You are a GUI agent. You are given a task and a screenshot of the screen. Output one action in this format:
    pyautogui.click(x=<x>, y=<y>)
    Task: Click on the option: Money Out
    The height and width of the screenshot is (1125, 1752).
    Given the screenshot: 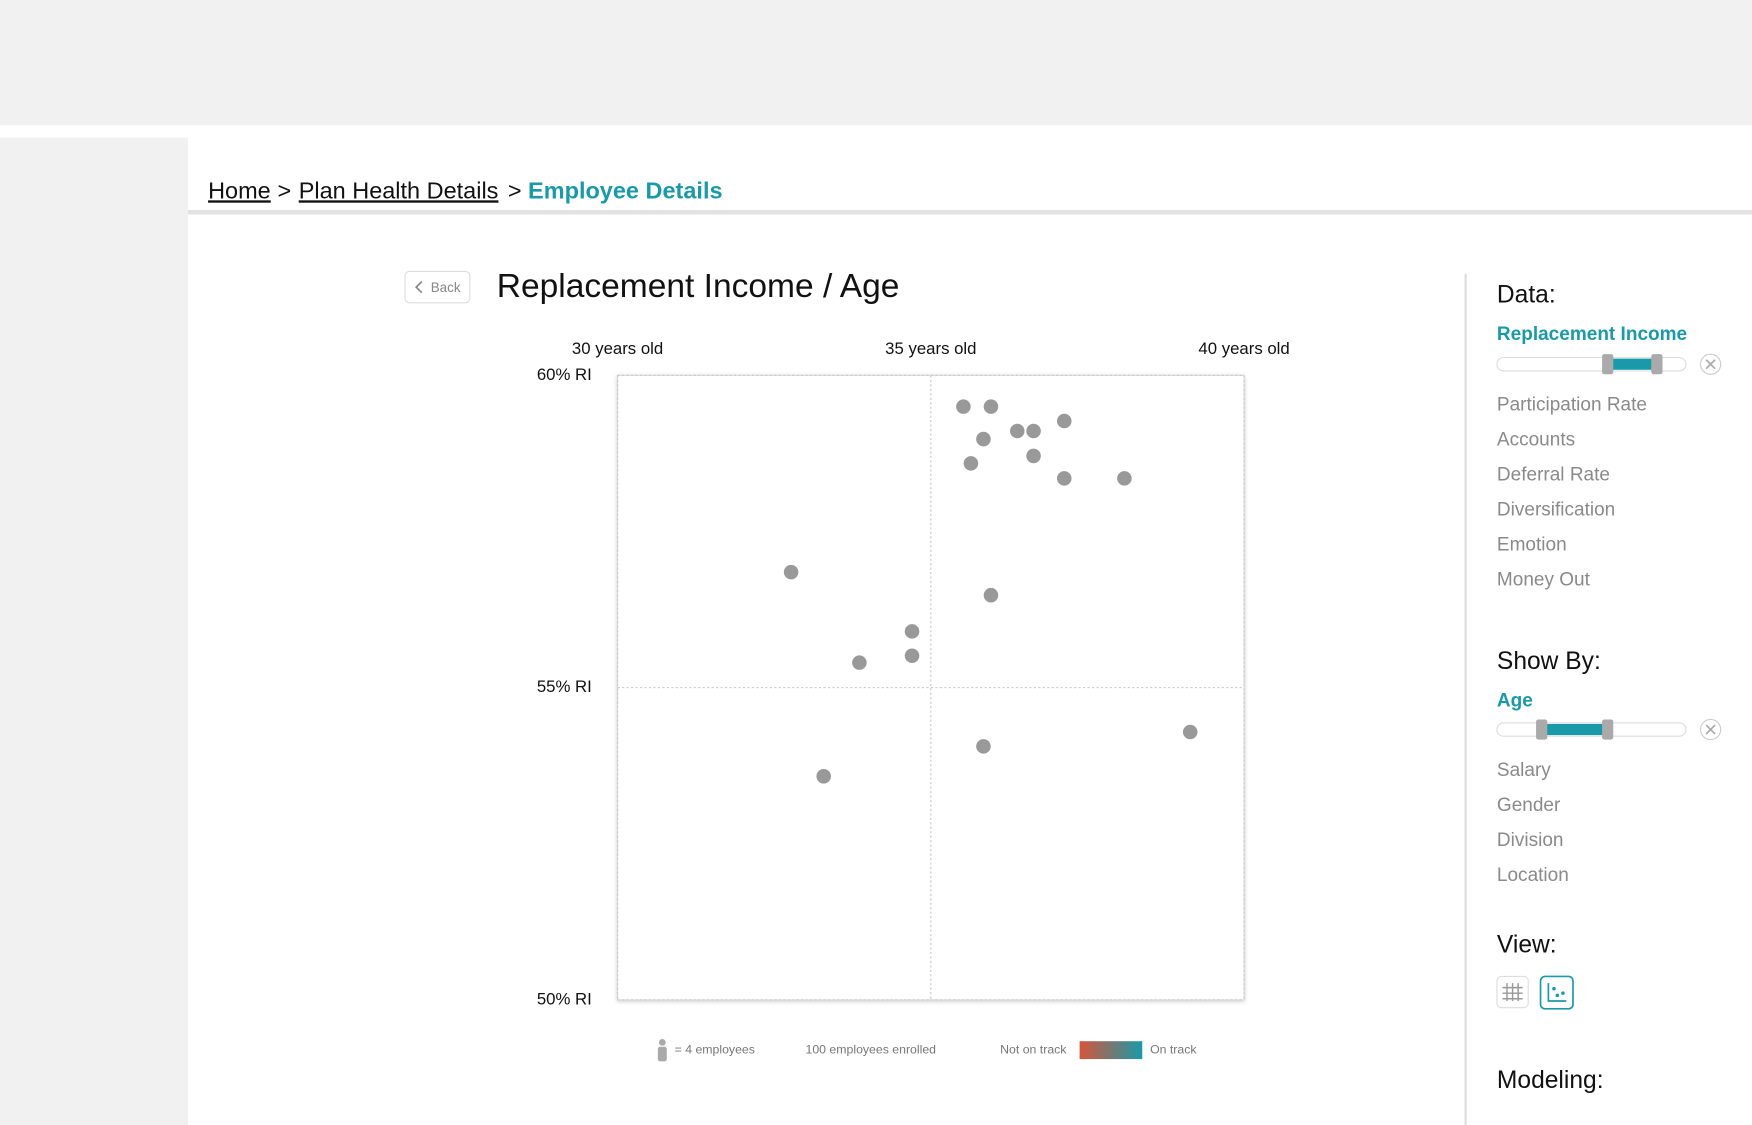 What is the action you would take?
    pyautogui.click(x=1544, y=579)
    